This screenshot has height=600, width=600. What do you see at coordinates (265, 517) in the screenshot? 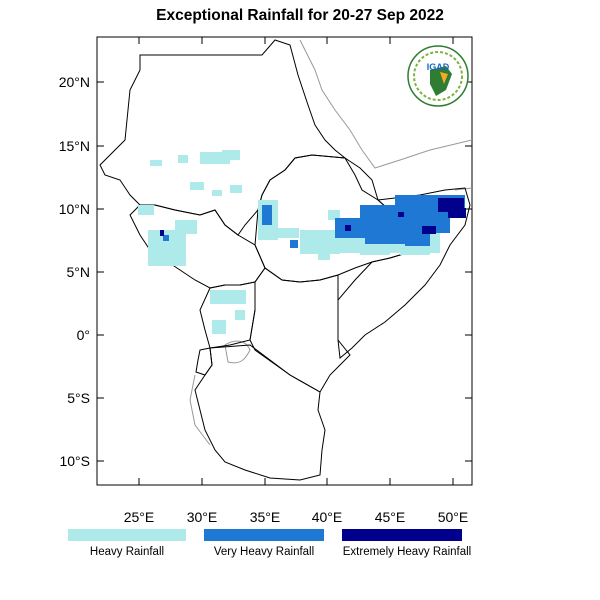
I see `lon-tick-label: 35°E` at bounding box center [265, 517].